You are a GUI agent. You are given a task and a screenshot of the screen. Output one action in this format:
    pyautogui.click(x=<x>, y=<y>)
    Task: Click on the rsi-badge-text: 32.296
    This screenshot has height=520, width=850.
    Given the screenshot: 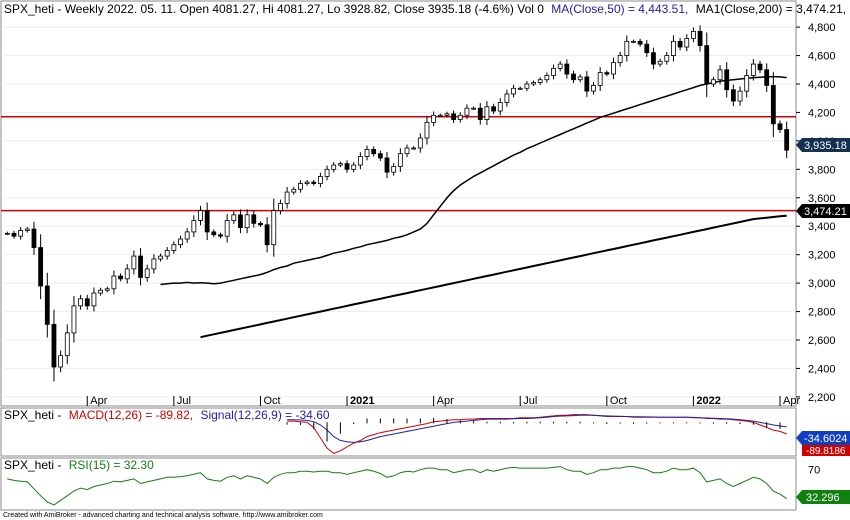 What is the action you would take?
    pyautogui.click(x=823, y=498)
    